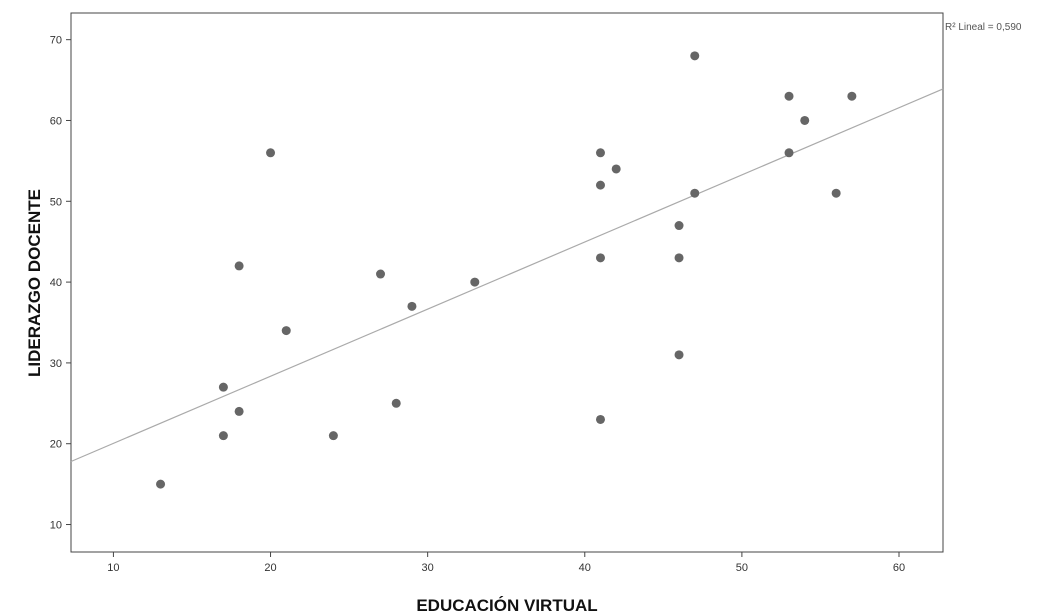 The image size is (1049, 614). I want to click on x-tick-label: 30, so click(428, 568).